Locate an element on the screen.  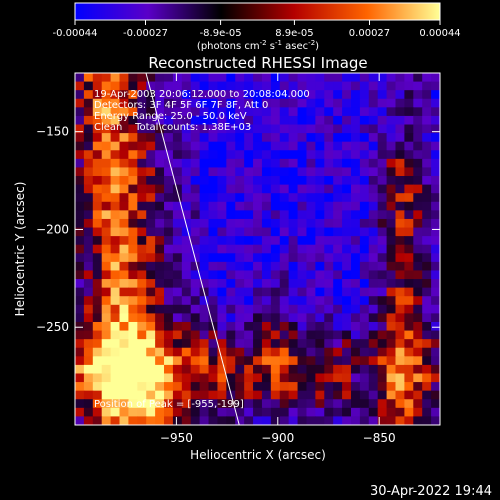
y-tick-label: −150 is located at coordinates (52, 132).